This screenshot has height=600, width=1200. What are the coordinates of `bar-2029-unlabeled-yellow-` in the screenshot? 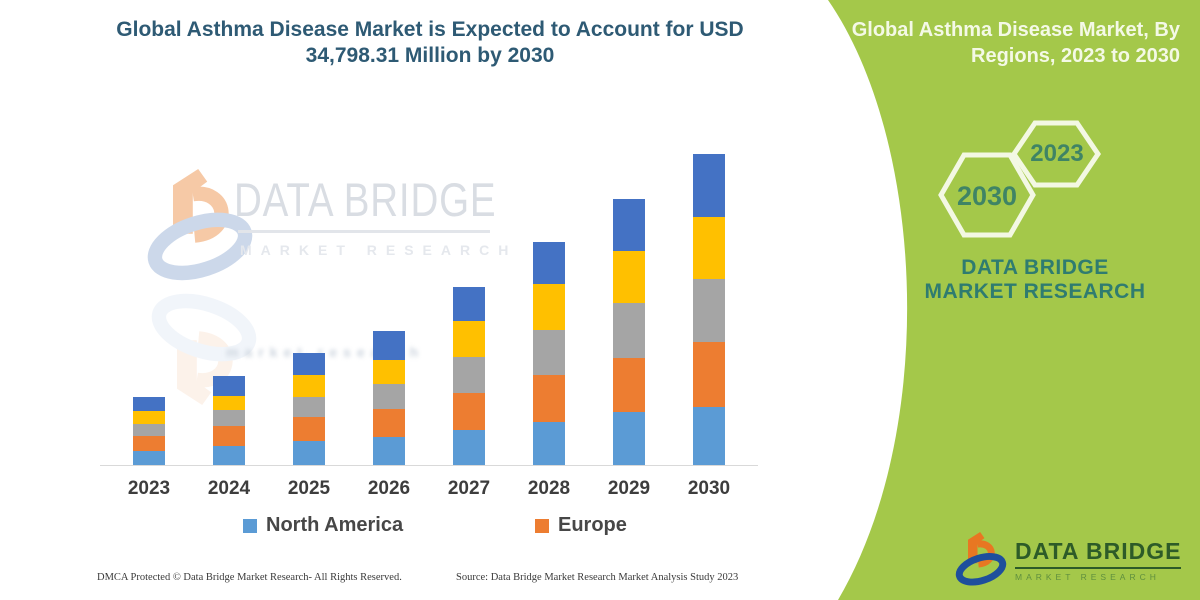 It's located at (629, 277).